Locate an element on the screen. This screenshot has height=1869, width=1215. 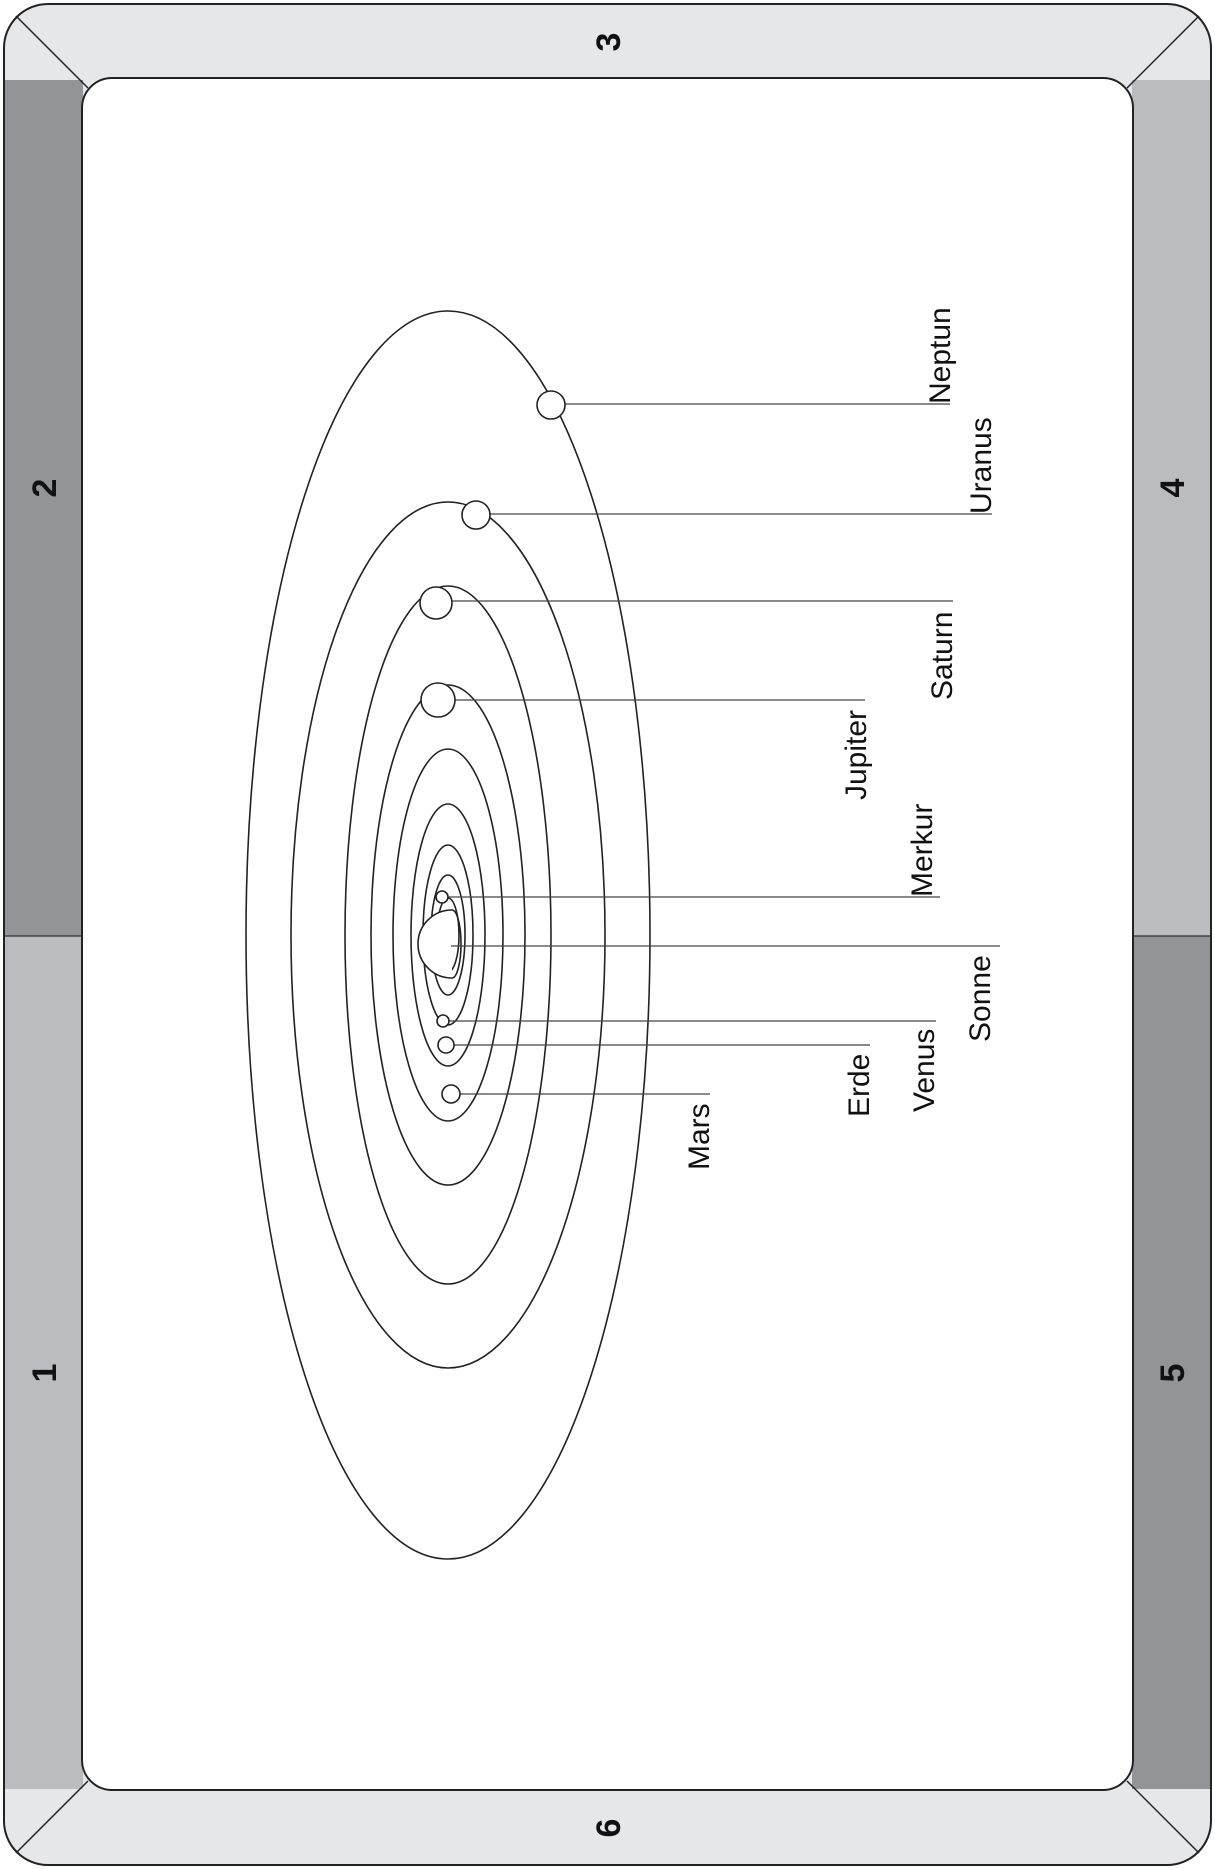
segment-number-3: 3 is located at coordinates (609, 42).